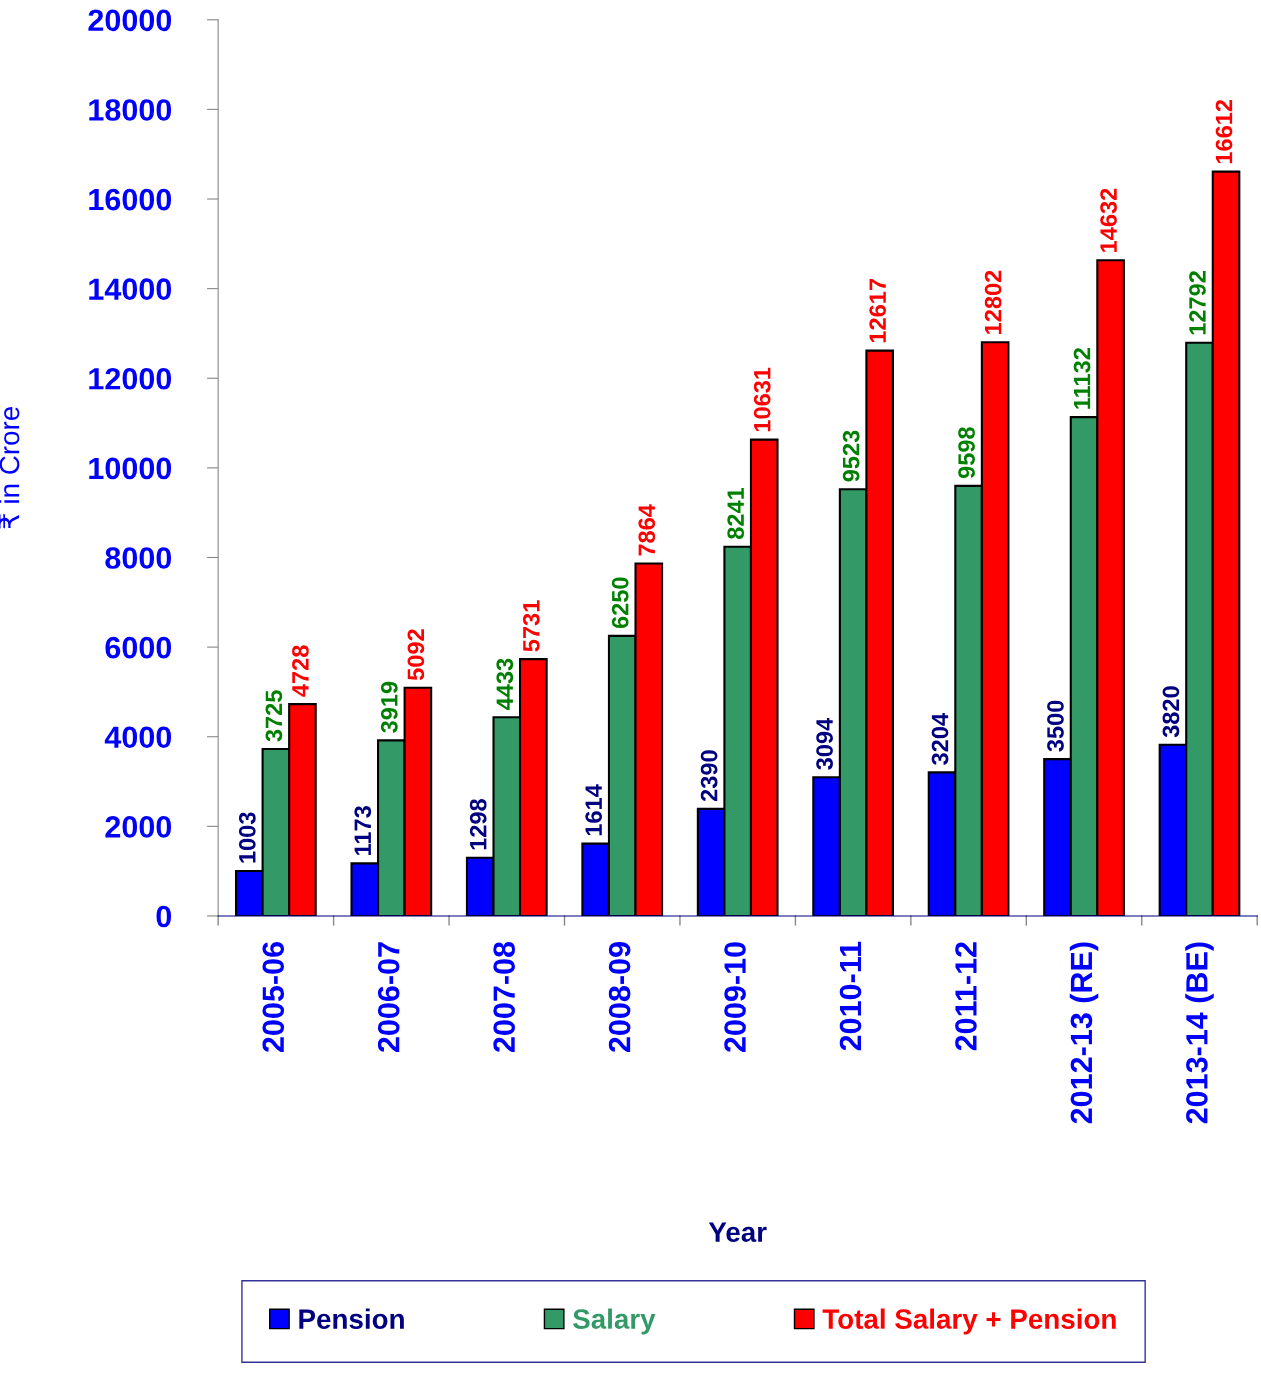 This screenshot has height=1383, width=1261. What do you see at coordinates (247, 837) in the screenshot?
I see `data-label: 1003` at bounding box center [247, 837].